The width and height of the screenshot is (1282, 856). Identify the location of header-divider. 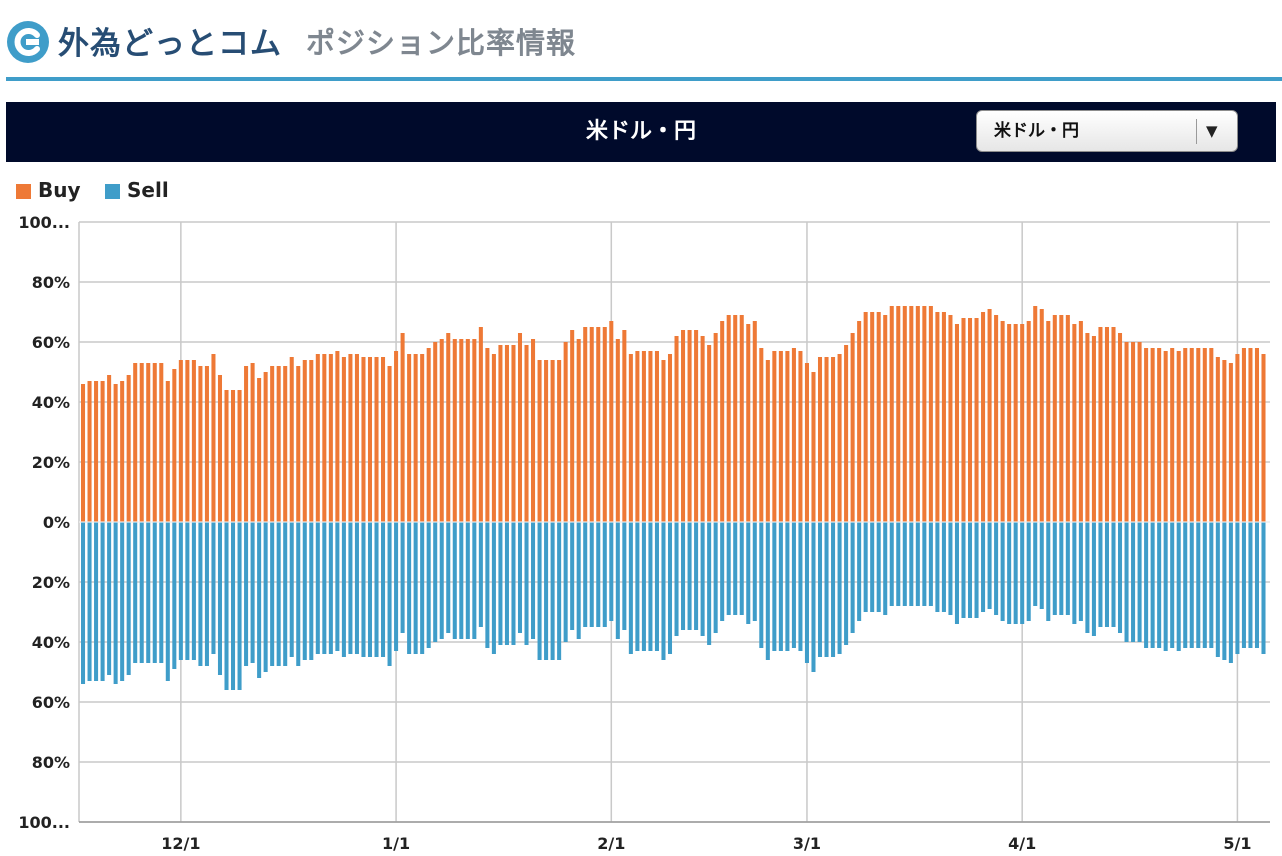
(644, 79).